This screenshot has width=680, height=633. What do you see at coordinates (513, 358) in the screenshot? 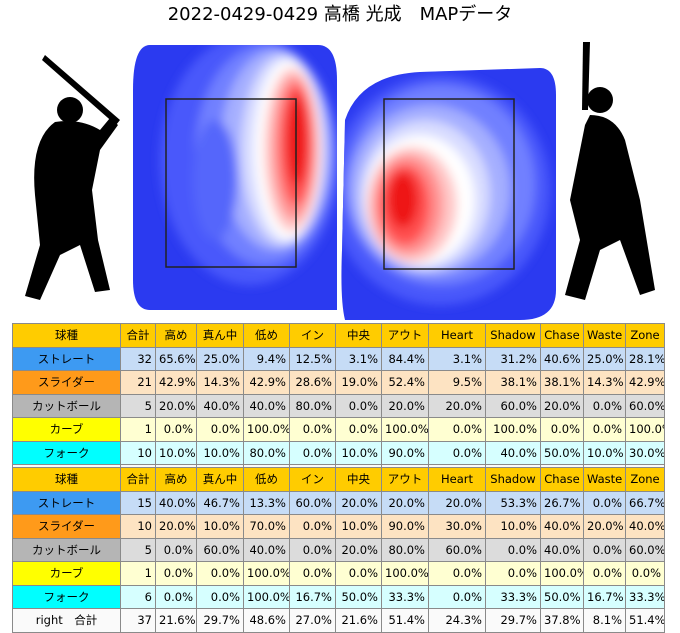
I see `cell: 31.2%` at bounding box center [513, 358].